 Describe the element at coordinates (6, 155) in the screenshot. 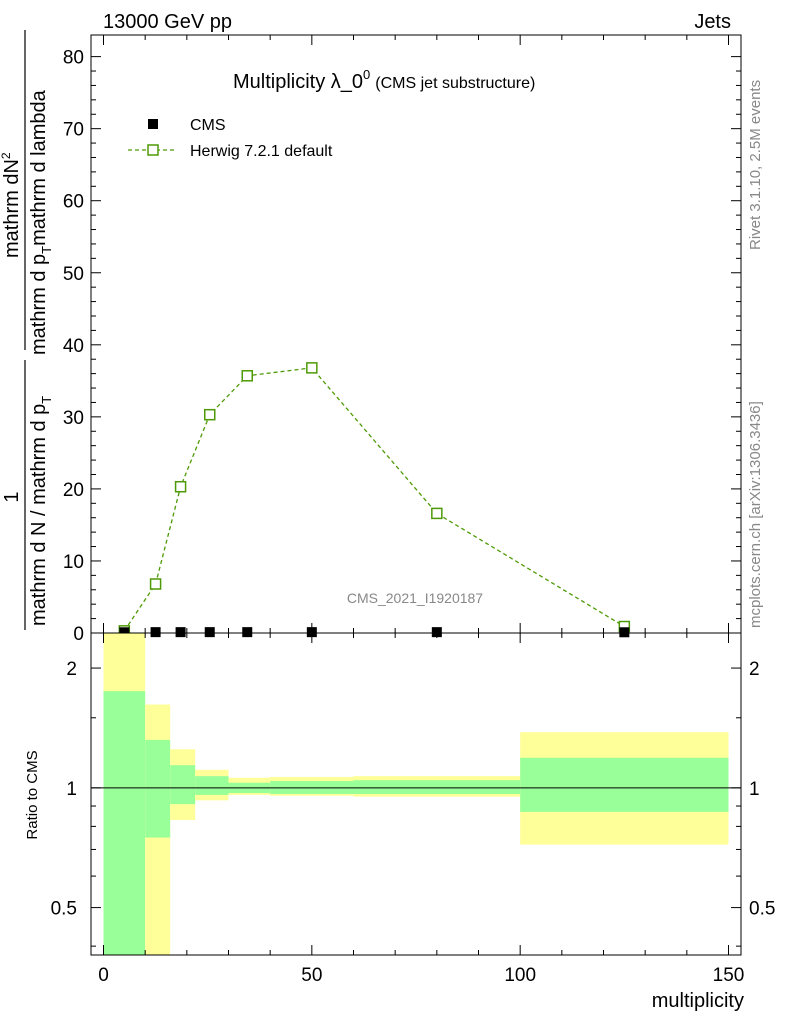

I see `y-label-numerator-sup: 2` at that location.